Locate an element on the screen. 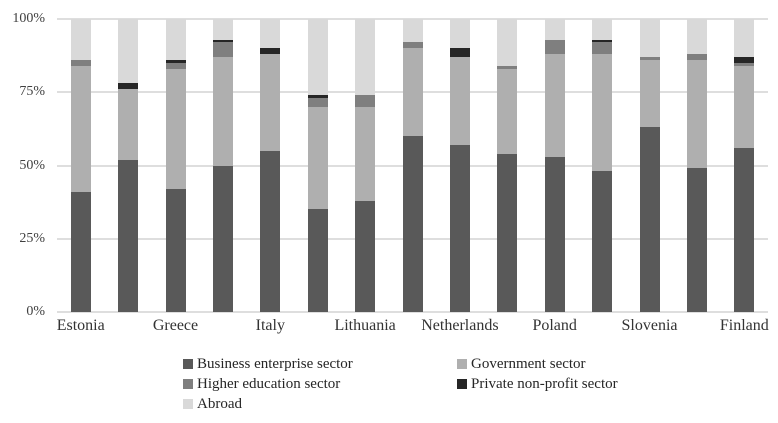  bar-slovenia is located at coordinates (649, 165).